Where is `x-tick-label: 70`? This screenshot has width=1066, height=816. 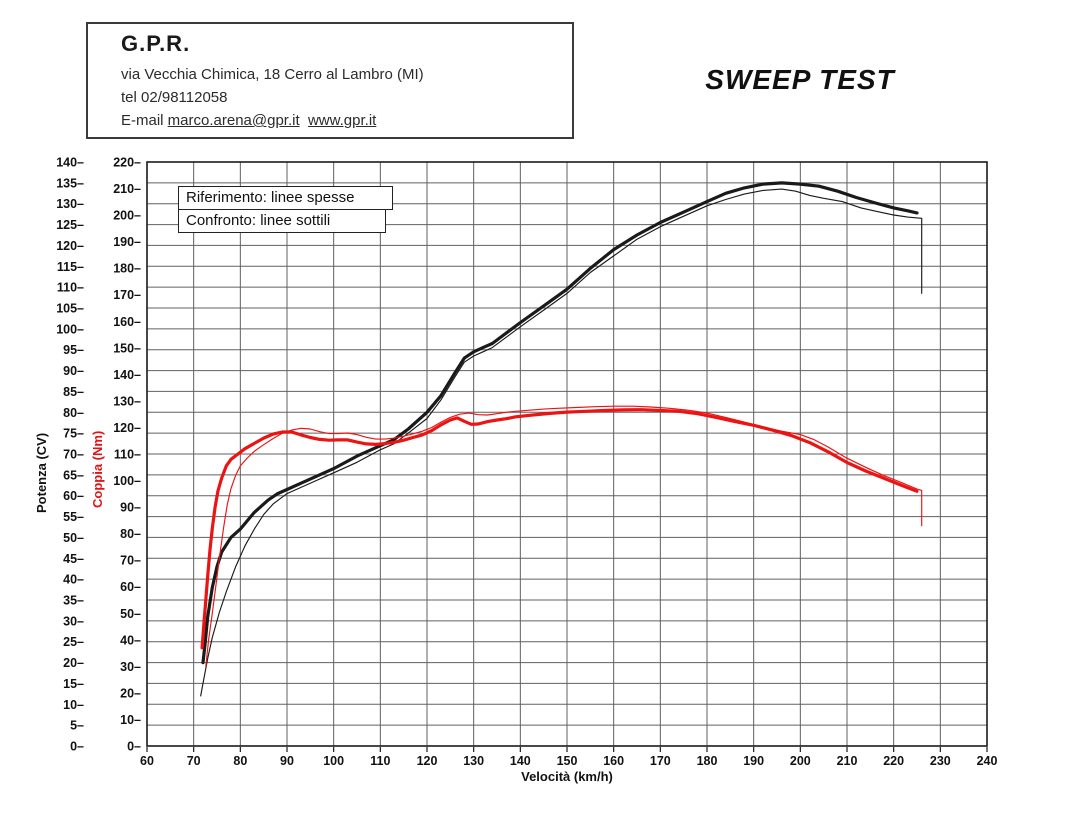 x-tick-label: 70 is located at coordinates (194, 761).